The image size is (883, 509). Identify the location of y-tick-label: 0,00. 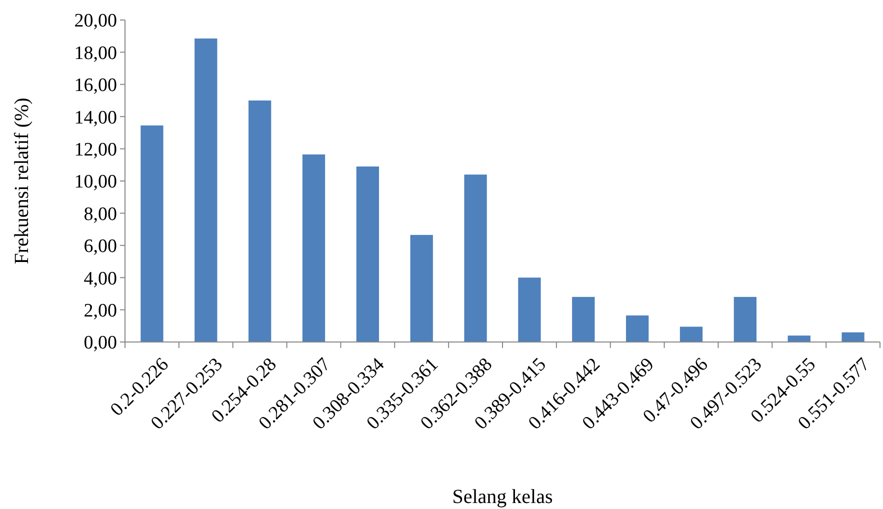
(100, 343).